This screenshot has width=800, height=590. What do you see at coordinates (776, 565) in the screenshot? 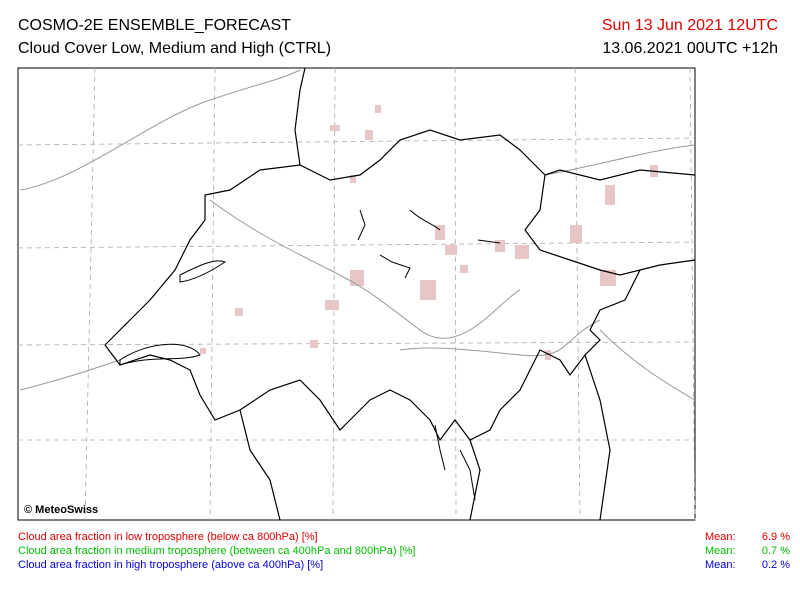
I see `mean-value: 0.2 %` at bounding box center [776, 565].